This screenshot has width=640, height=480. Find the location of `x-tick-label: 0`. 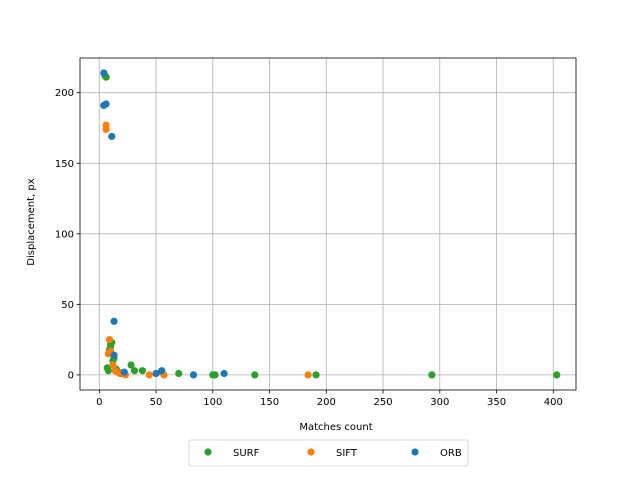

x-tick-label: 0 is located at coordinates (99, 402).